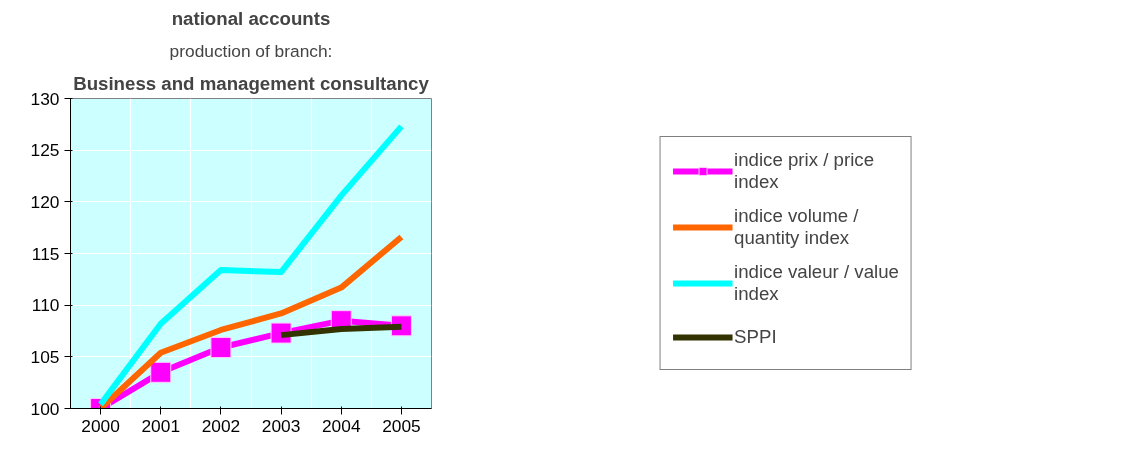 This screenshot has height=462, width=1144. Describe the element at coordinates (45, 150) in the screenshot. I see `y-tick-label: 125` at that location.